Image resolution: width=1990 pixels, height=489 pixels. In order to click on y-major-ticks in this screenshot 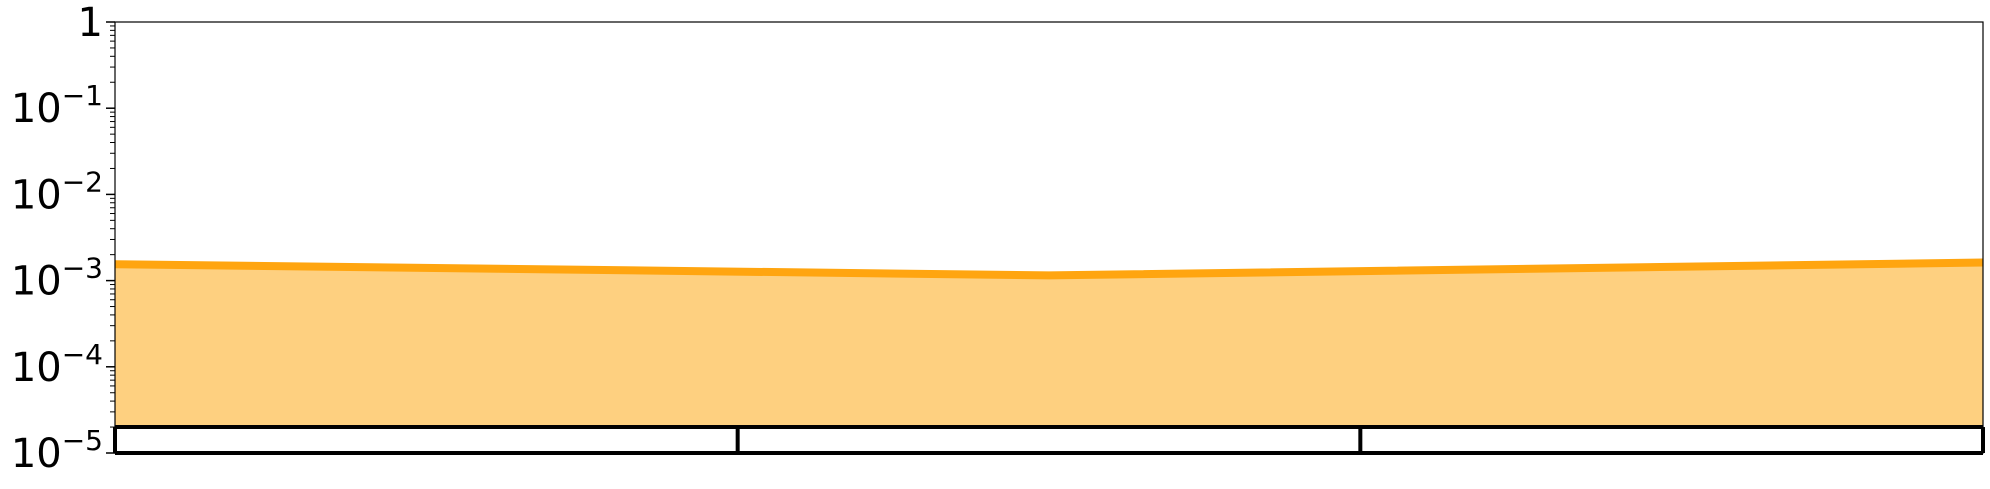, I will do `click(110, 237)`.